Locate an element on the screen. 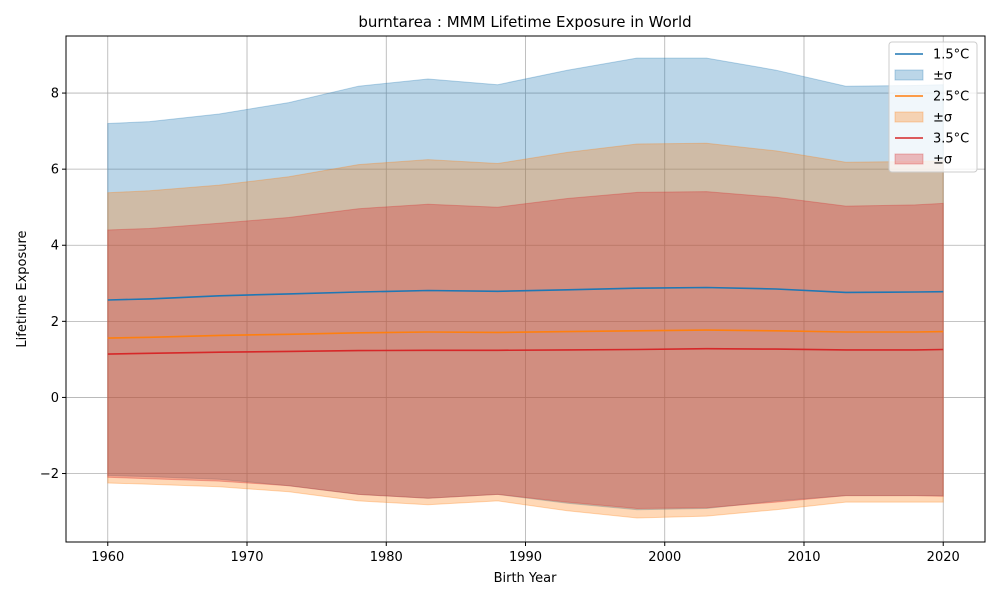  x-tick-label: 2010 is located at coordinates (803, 557).